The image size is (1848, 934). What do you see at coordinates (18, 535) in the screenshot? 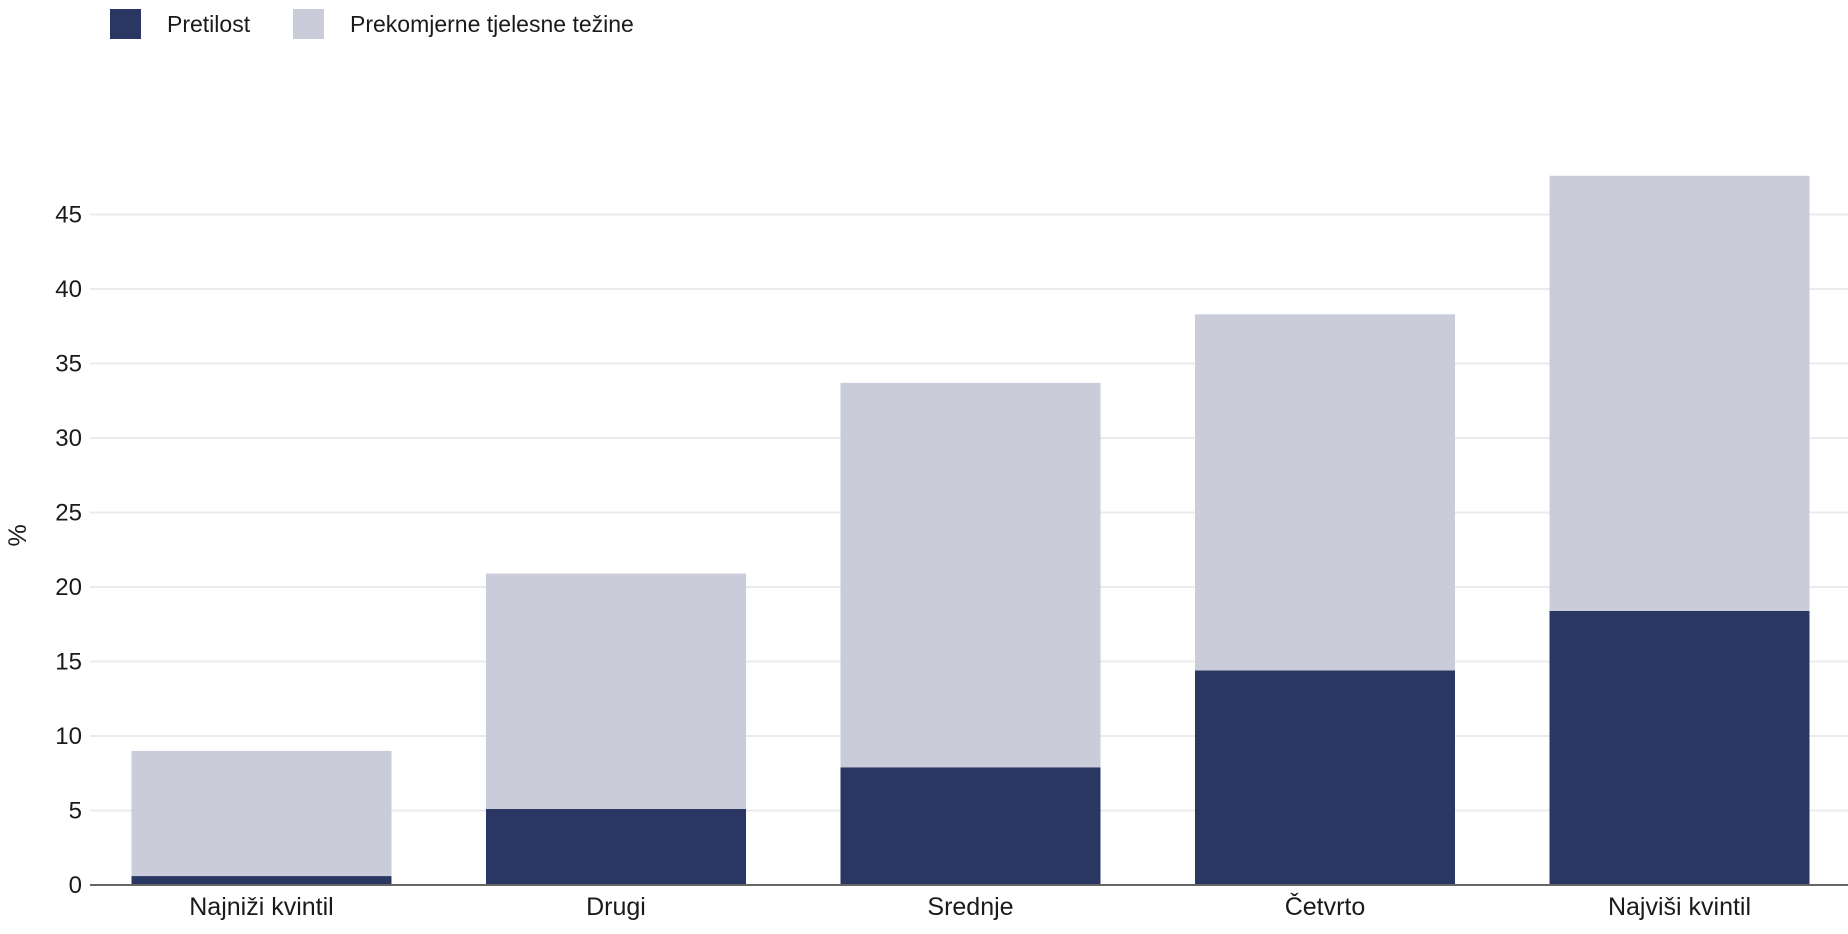
I see `y-axis-label: %` at bounding box center [18, 535].